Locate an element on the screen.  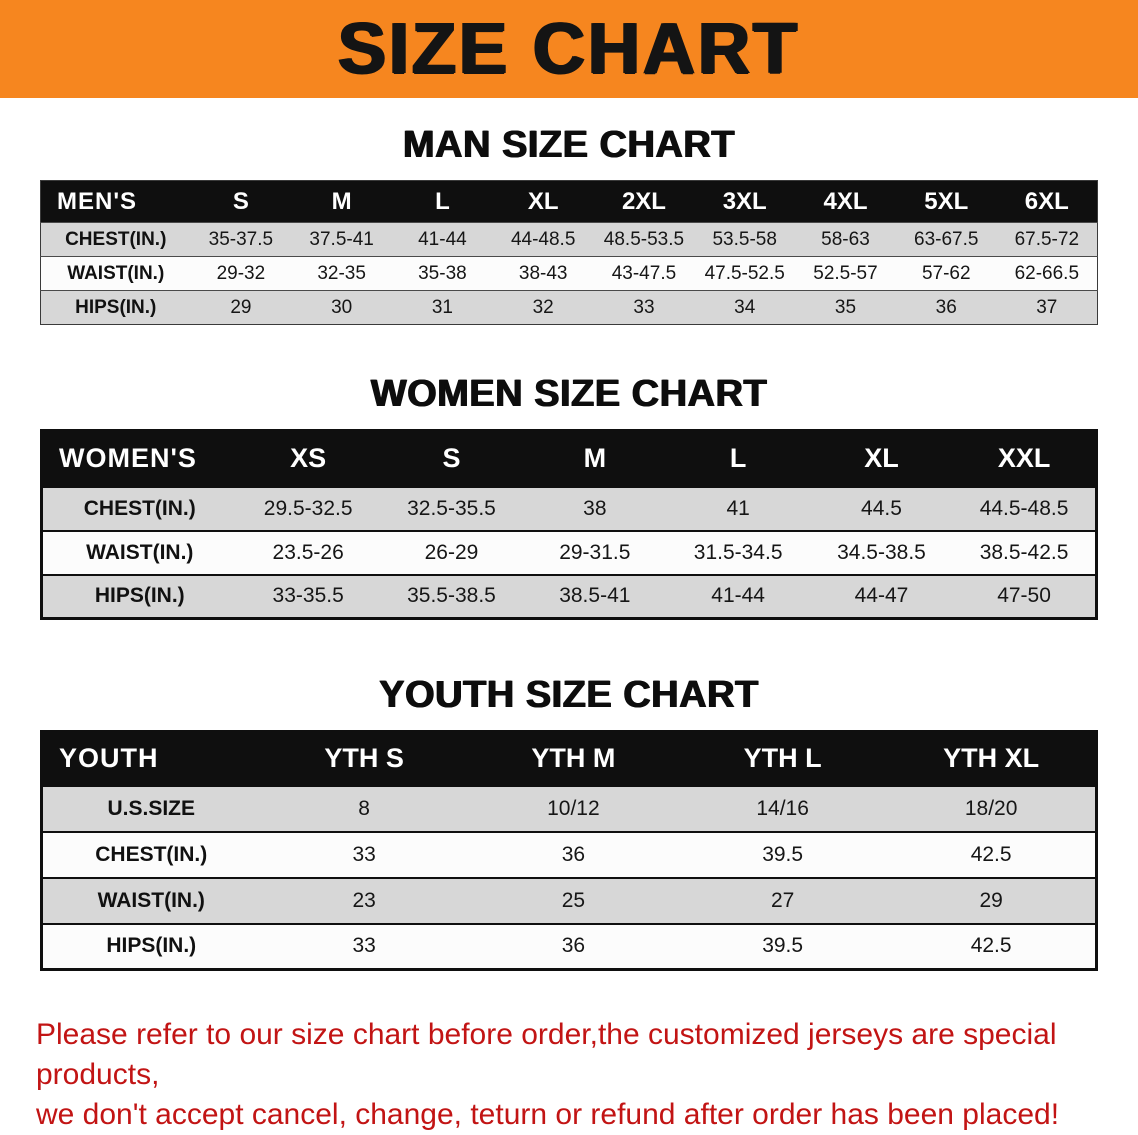
size-value-cell: 27 is located at coordinates (783, 900).